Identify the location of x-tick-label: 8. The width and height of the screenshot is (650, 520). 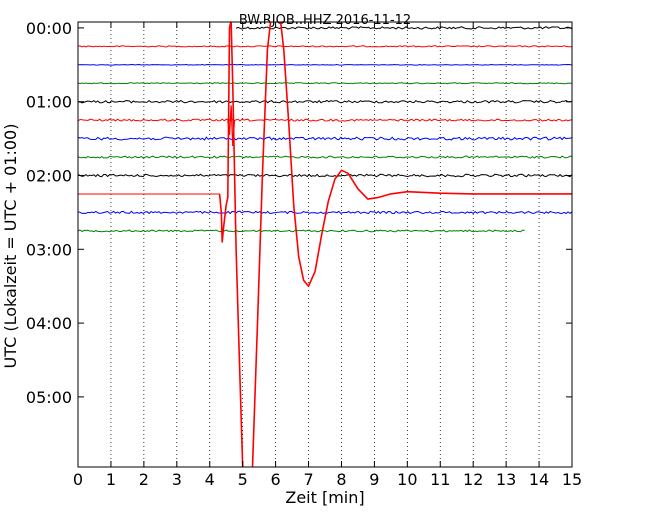
(341, 479).